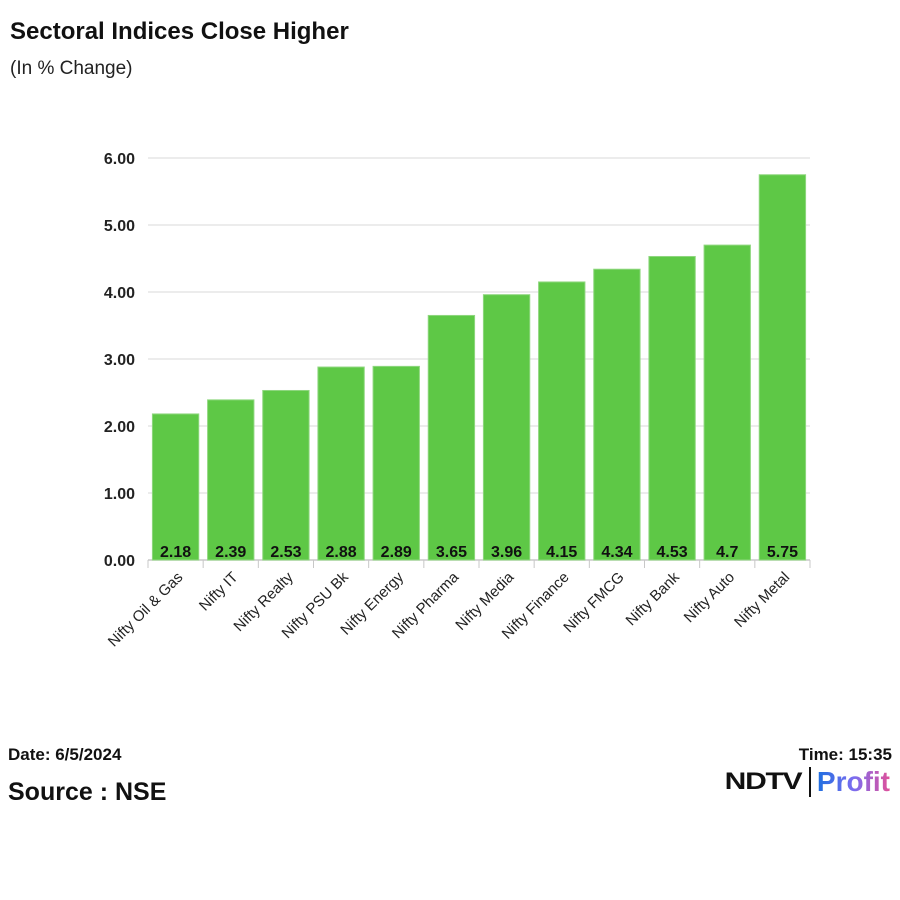  I want to click on y-tick-label: 1.00, so click(119, 494).